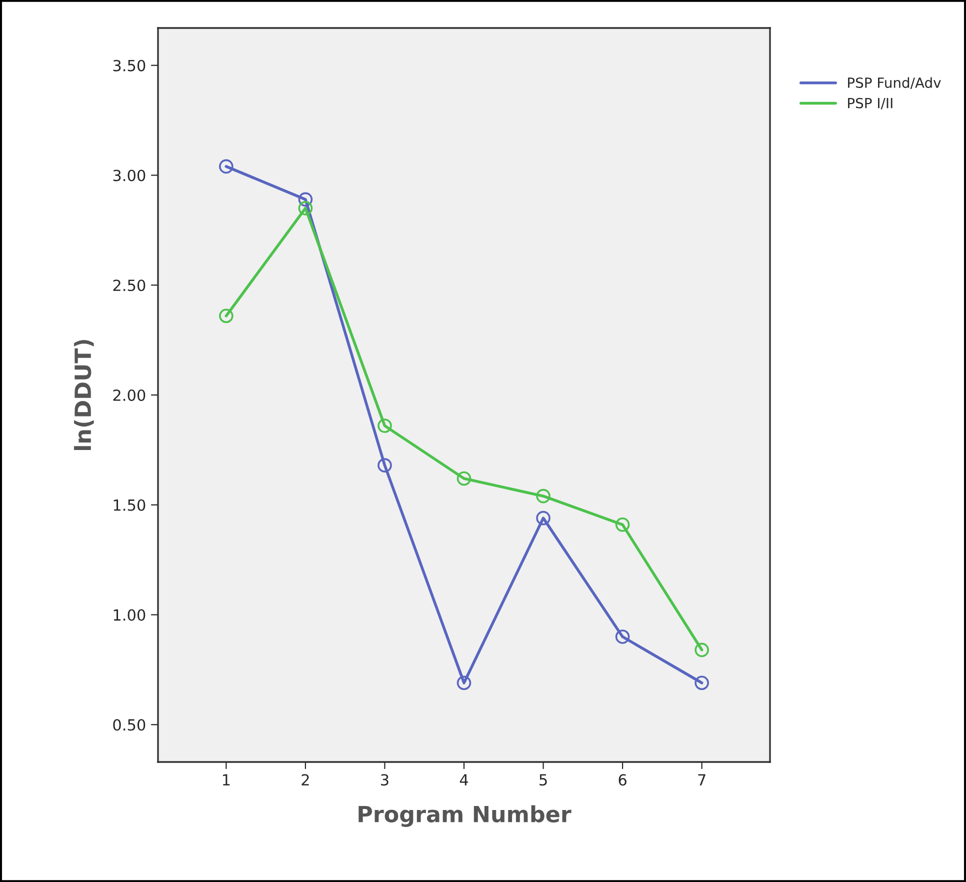  I want to click on x-axis-title: Program Number, so click(465, 816).